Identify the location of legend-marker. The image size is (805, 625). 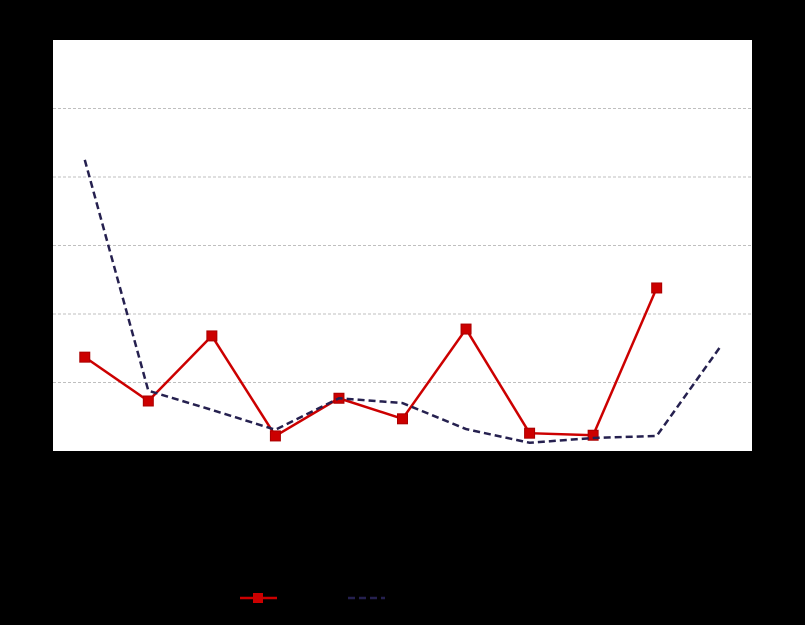
(258, 598).